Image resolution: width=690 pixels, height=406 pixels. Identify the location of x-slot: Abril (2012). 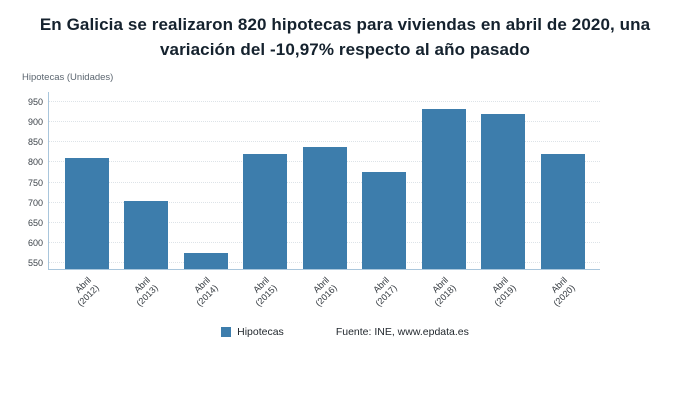
(86, 299).